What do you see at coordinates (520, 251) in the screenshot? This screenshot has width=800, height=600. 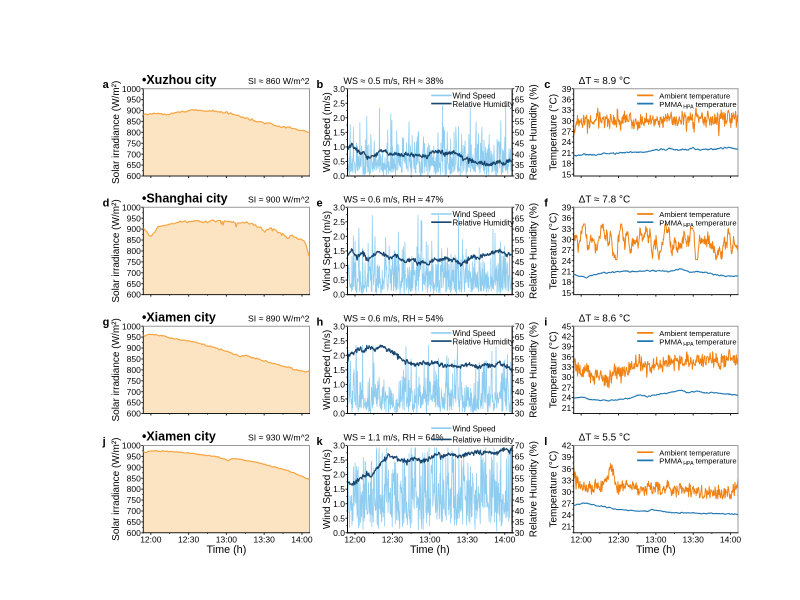 I see `svg-text: 50` at bounding box center [520, 251].